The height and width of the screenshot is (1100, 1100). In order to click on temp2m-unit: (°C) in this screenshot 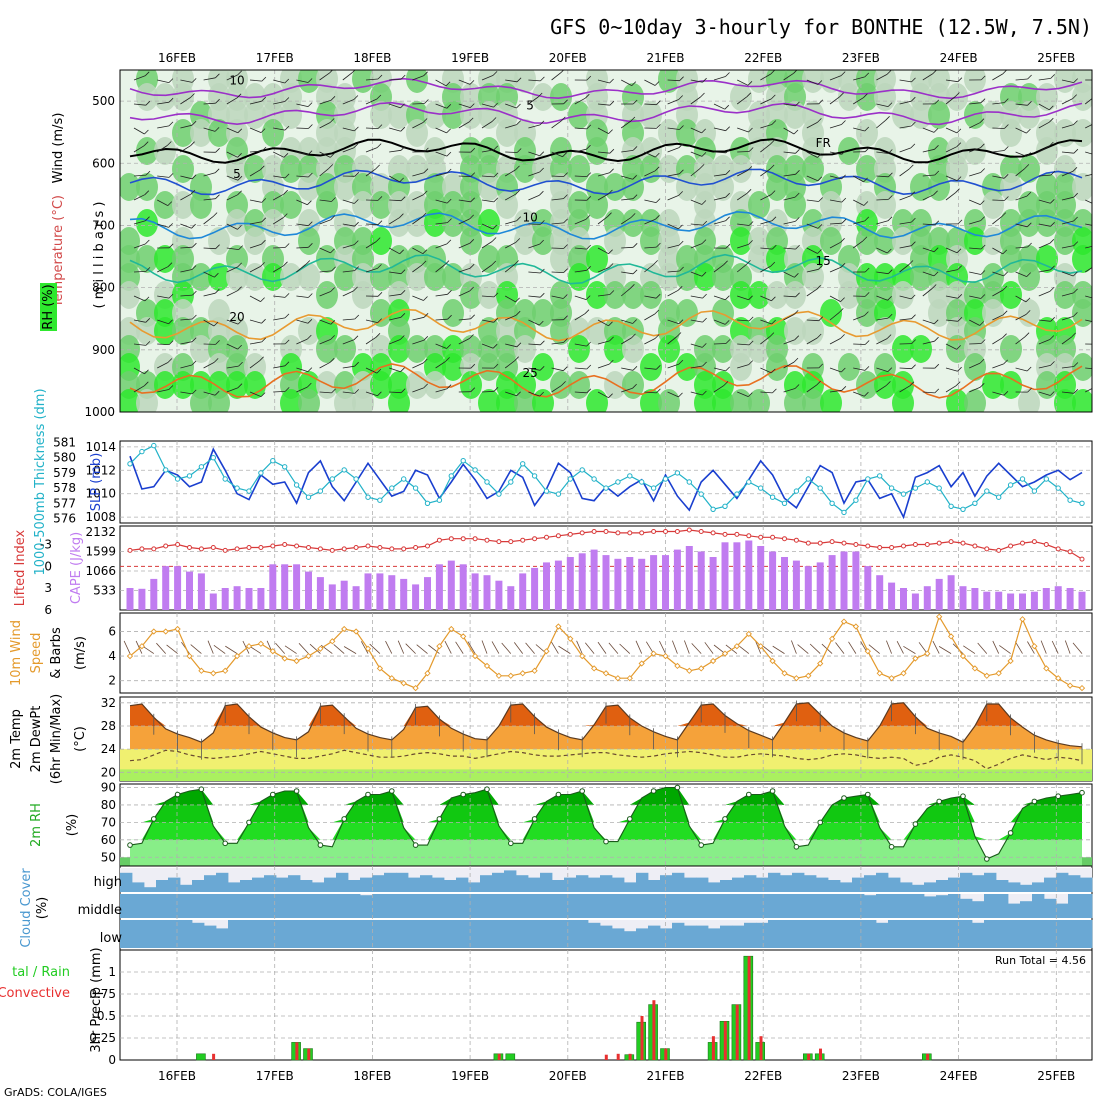, I will do `click(80, 739)`.